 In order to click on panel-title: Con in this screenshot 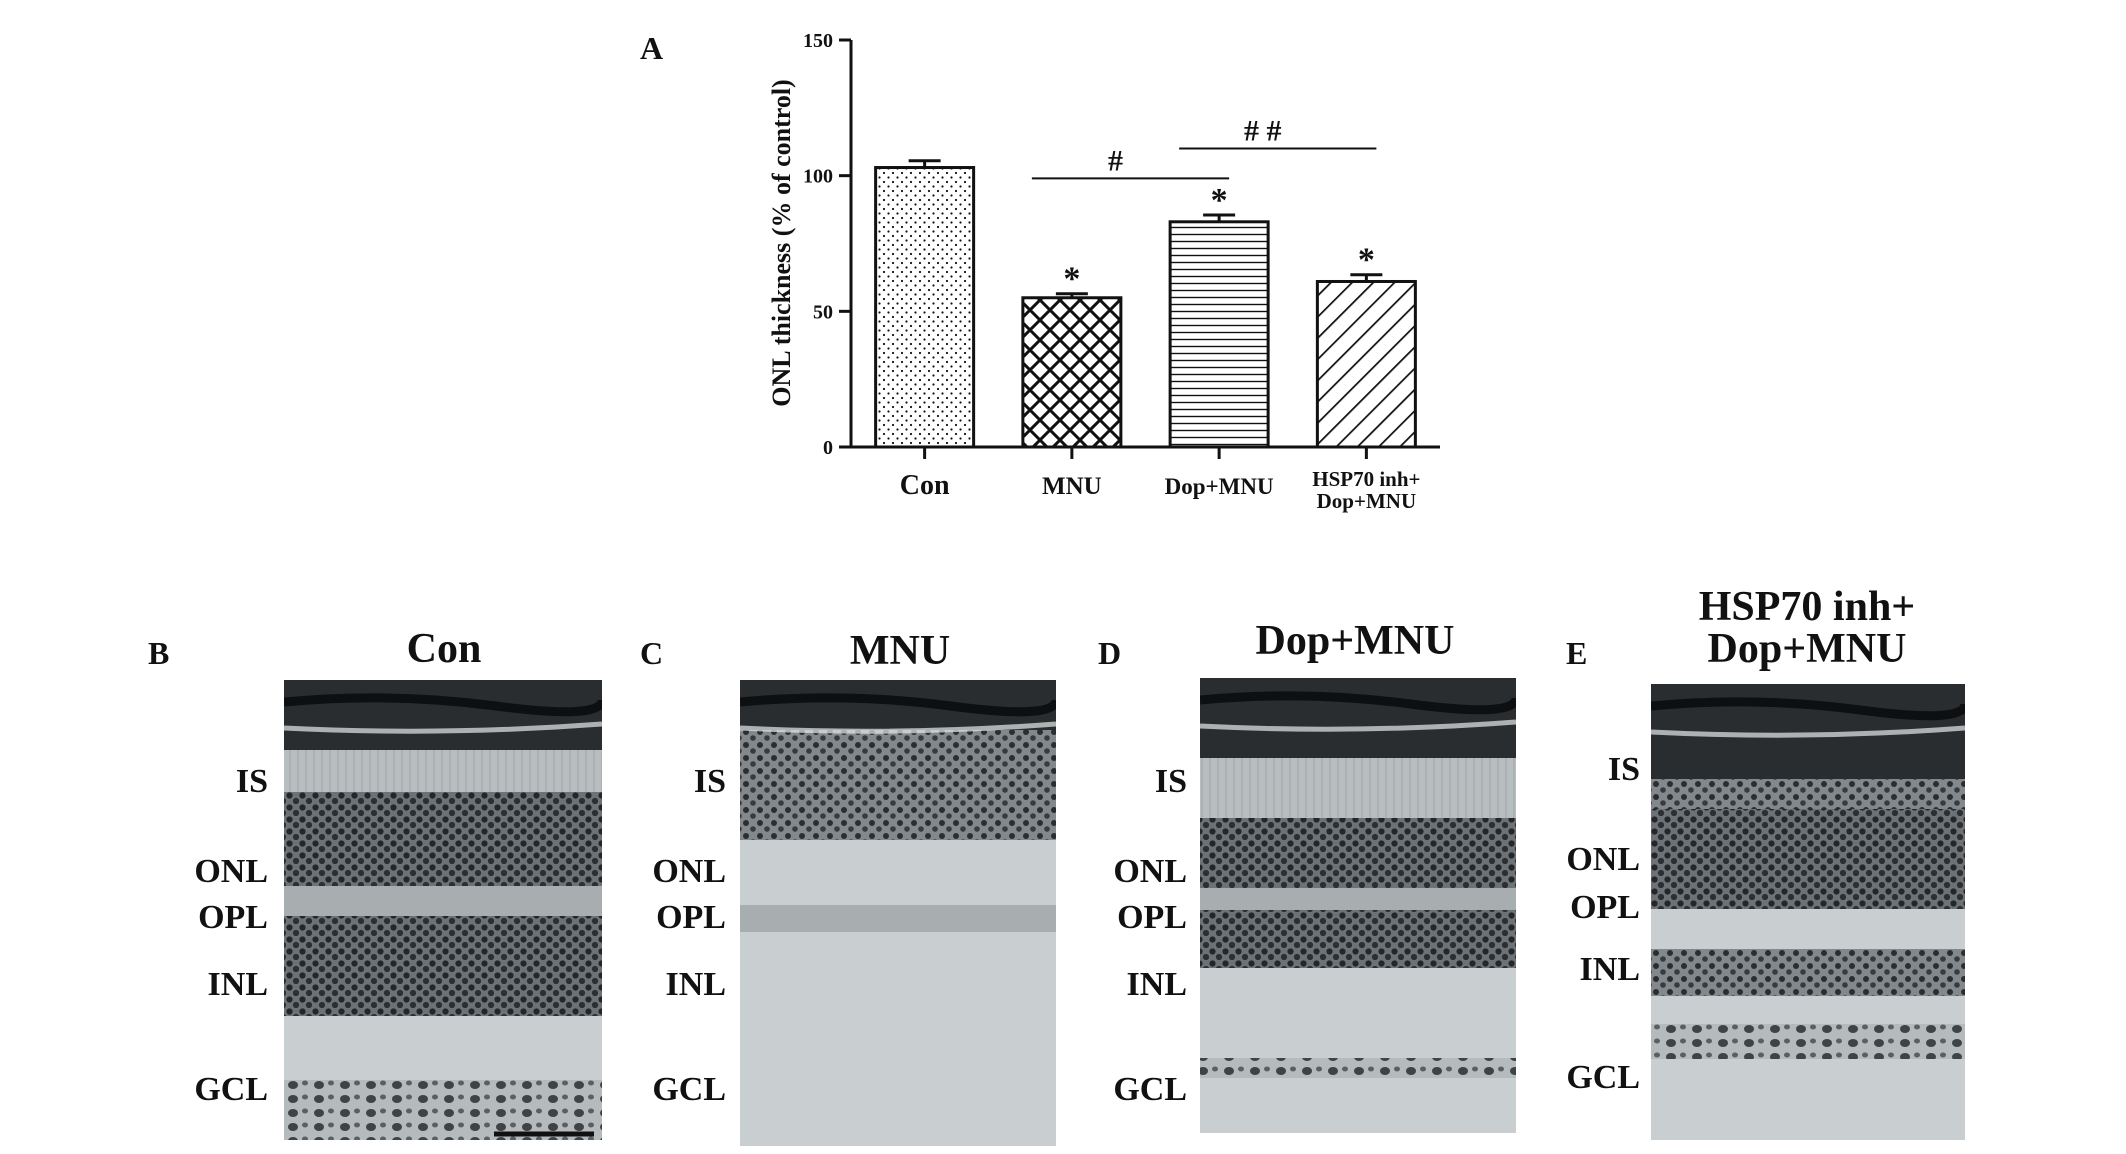, I will do `click(444, 649)`.